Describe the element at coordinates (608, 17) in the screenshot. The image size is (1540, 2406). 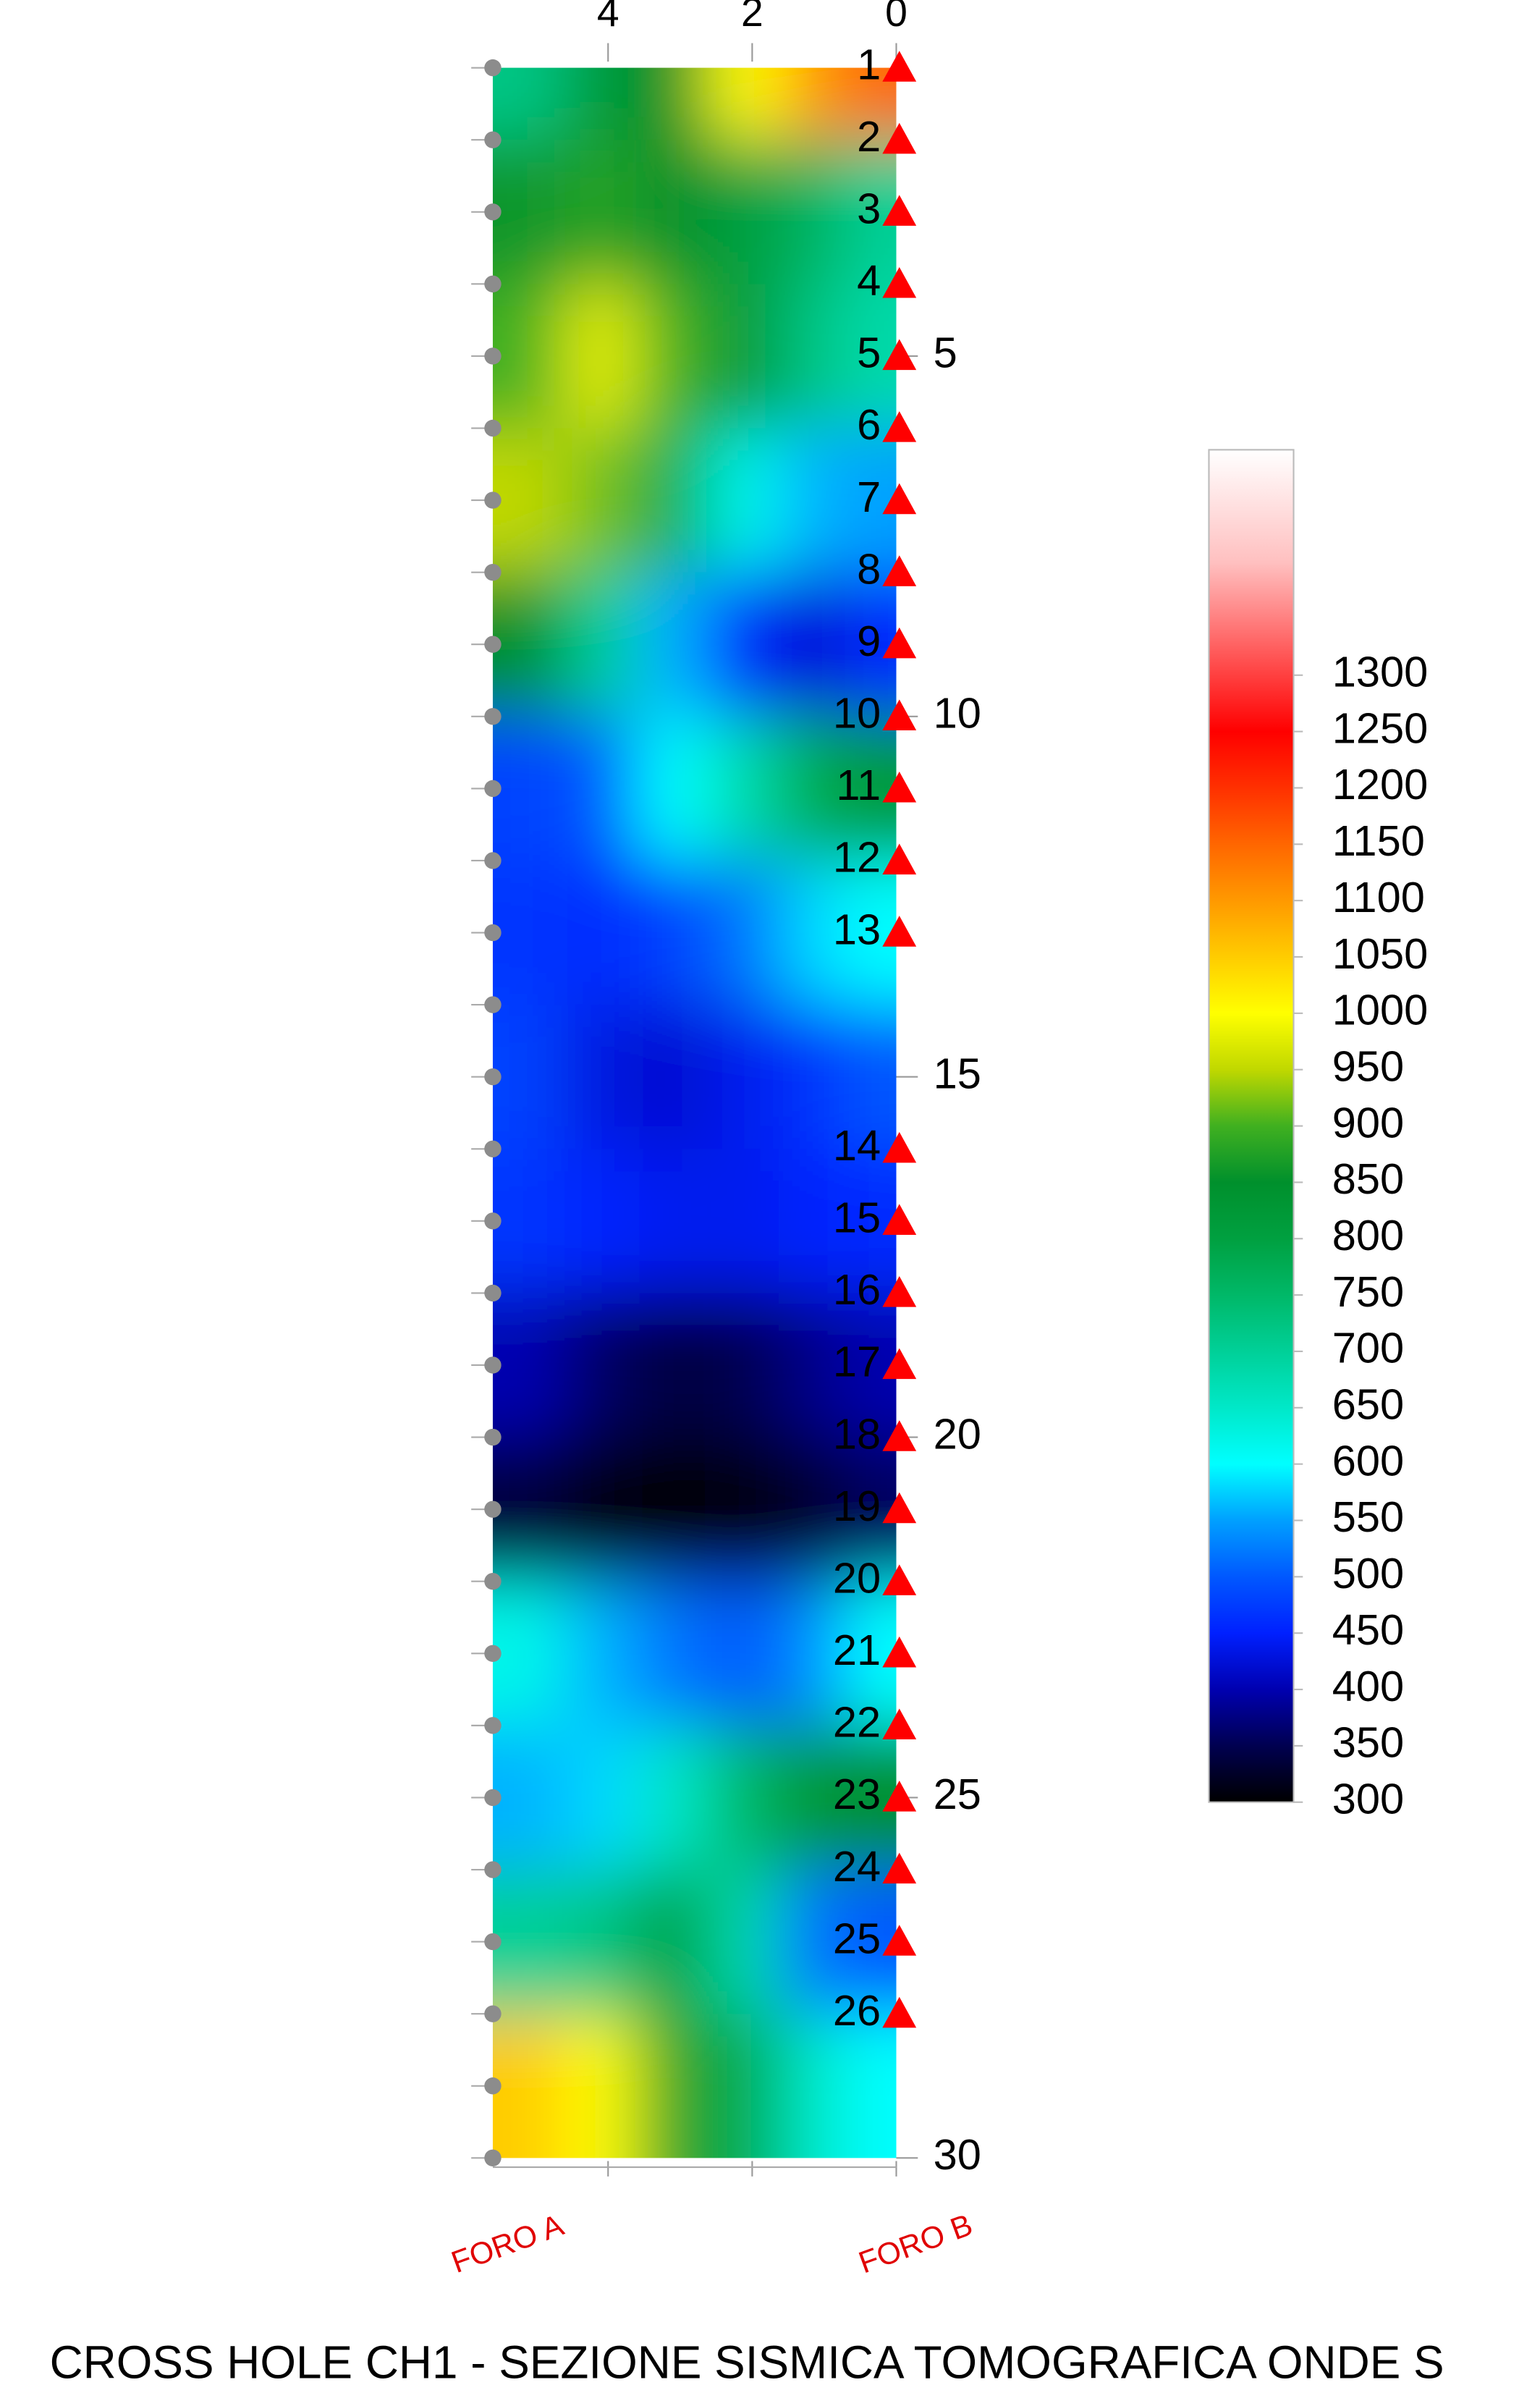
I see `x-tick-label: 4` at that location.